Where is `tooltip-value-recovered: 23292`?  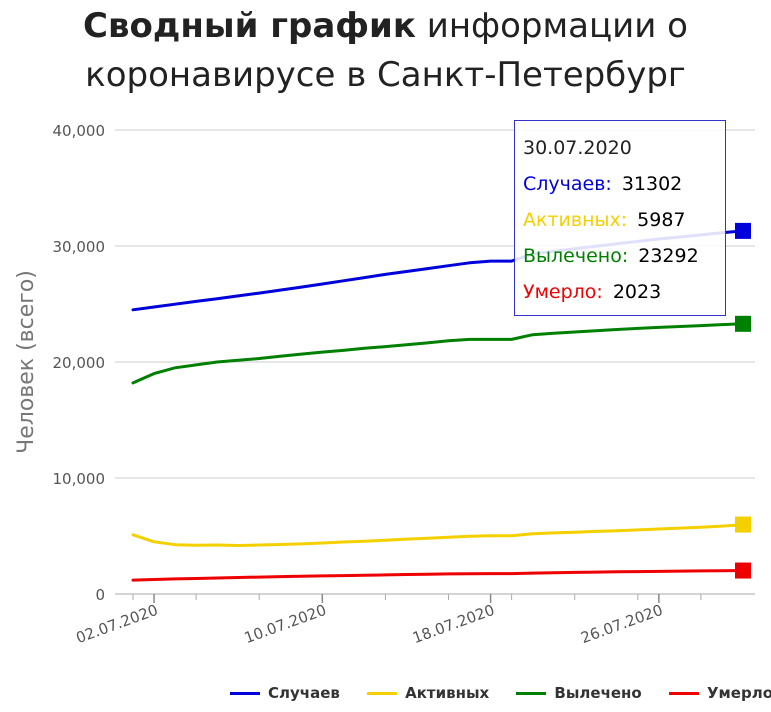
tooltip-value-recovered: 23292 is located at coordinates (668, 256).